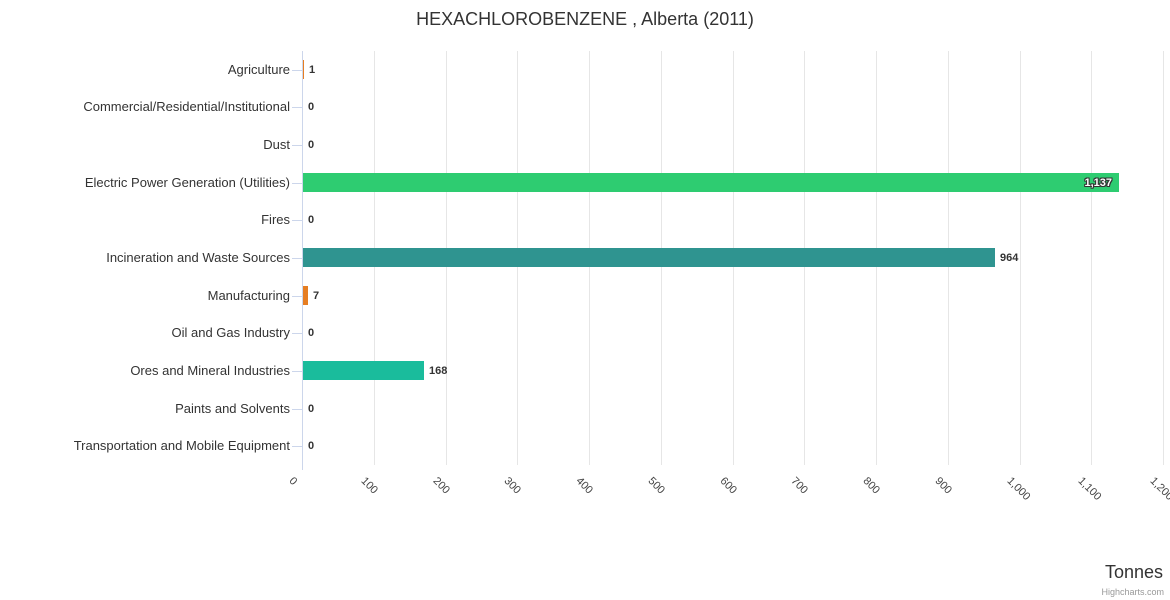 The width and height of the screenshot is (1170, 600). What do you see at coordinates (871, 486) in the screenshot?
I see `value-axis-tick-label: 800` at bounding box center [871, 486].